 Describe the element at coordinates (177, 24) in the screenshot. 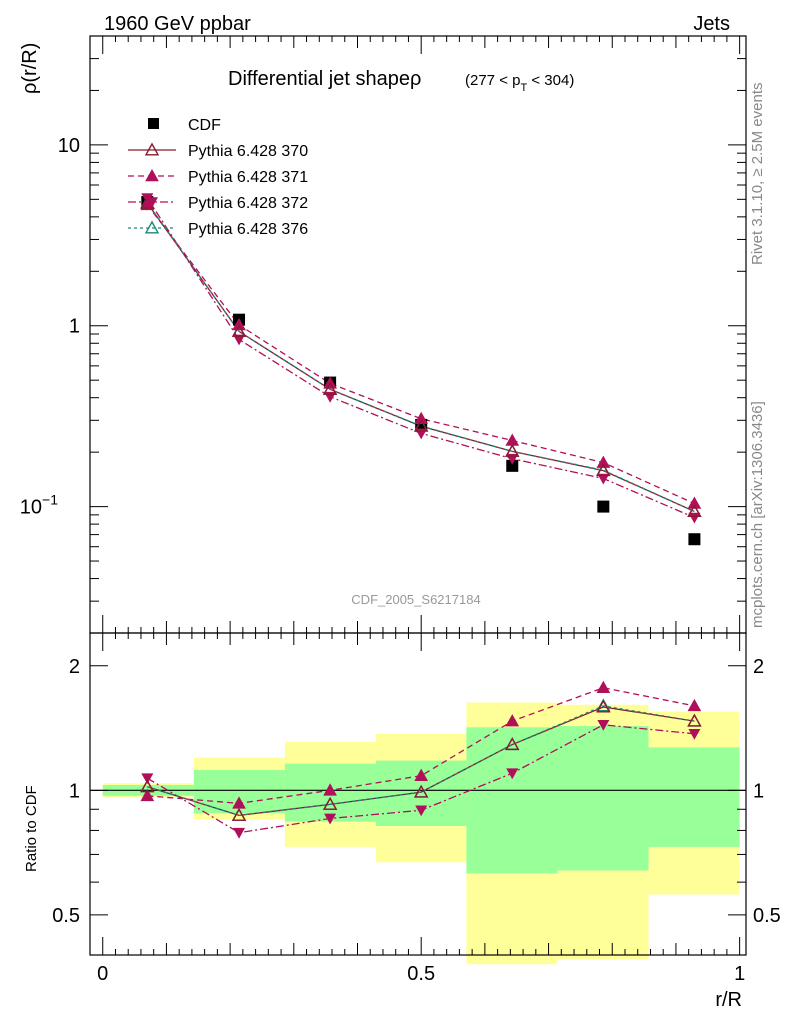

I see `header-energy: 1960 GeV ppbar` at that location.